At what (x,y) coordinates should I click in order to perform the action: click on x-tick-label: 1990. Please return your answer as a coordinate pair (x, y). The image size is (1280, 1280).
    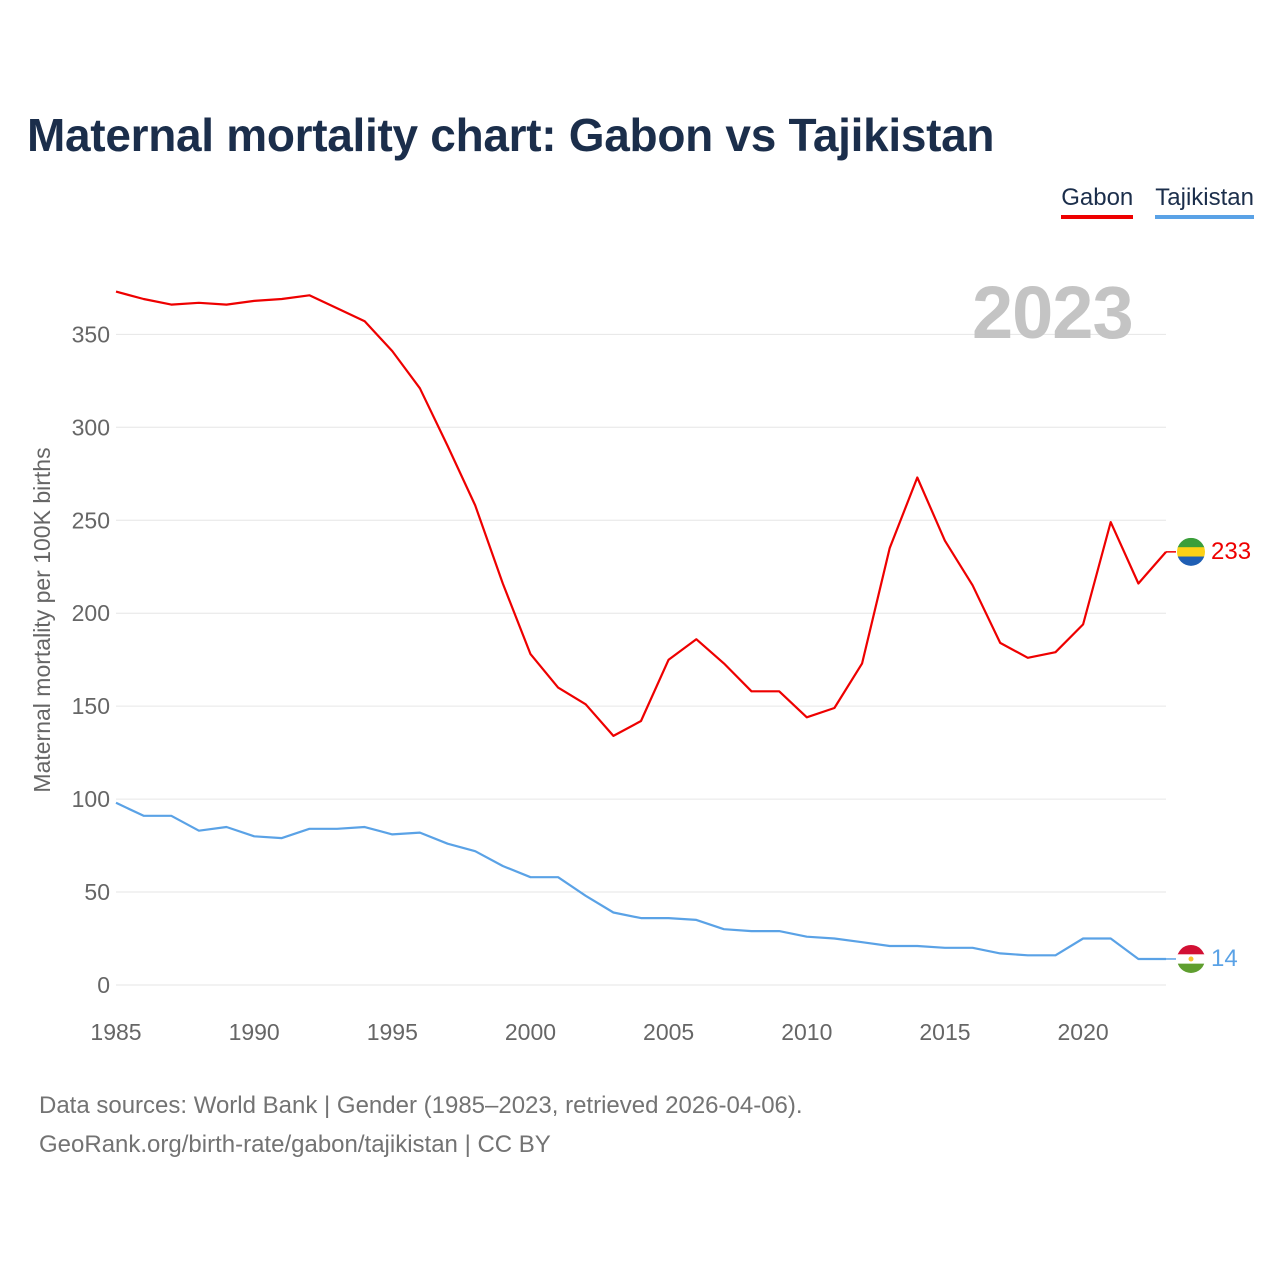
    Looking at the image, I should click on (254, 1032).